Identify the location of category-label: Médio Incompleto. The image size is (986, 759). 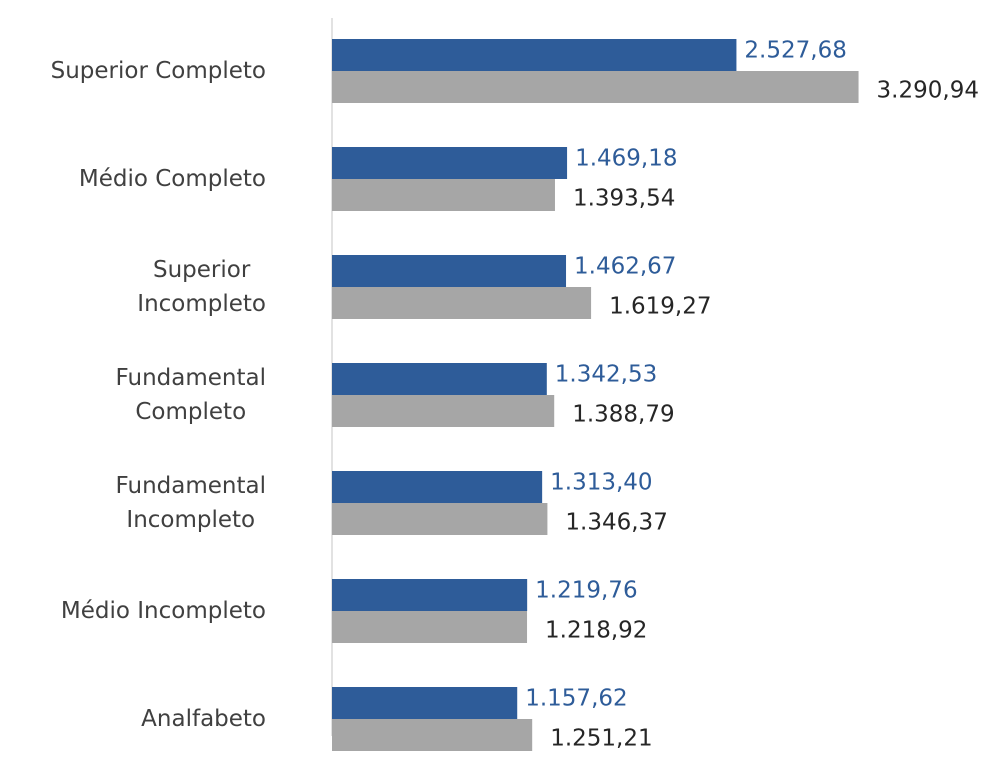
(163, 611).